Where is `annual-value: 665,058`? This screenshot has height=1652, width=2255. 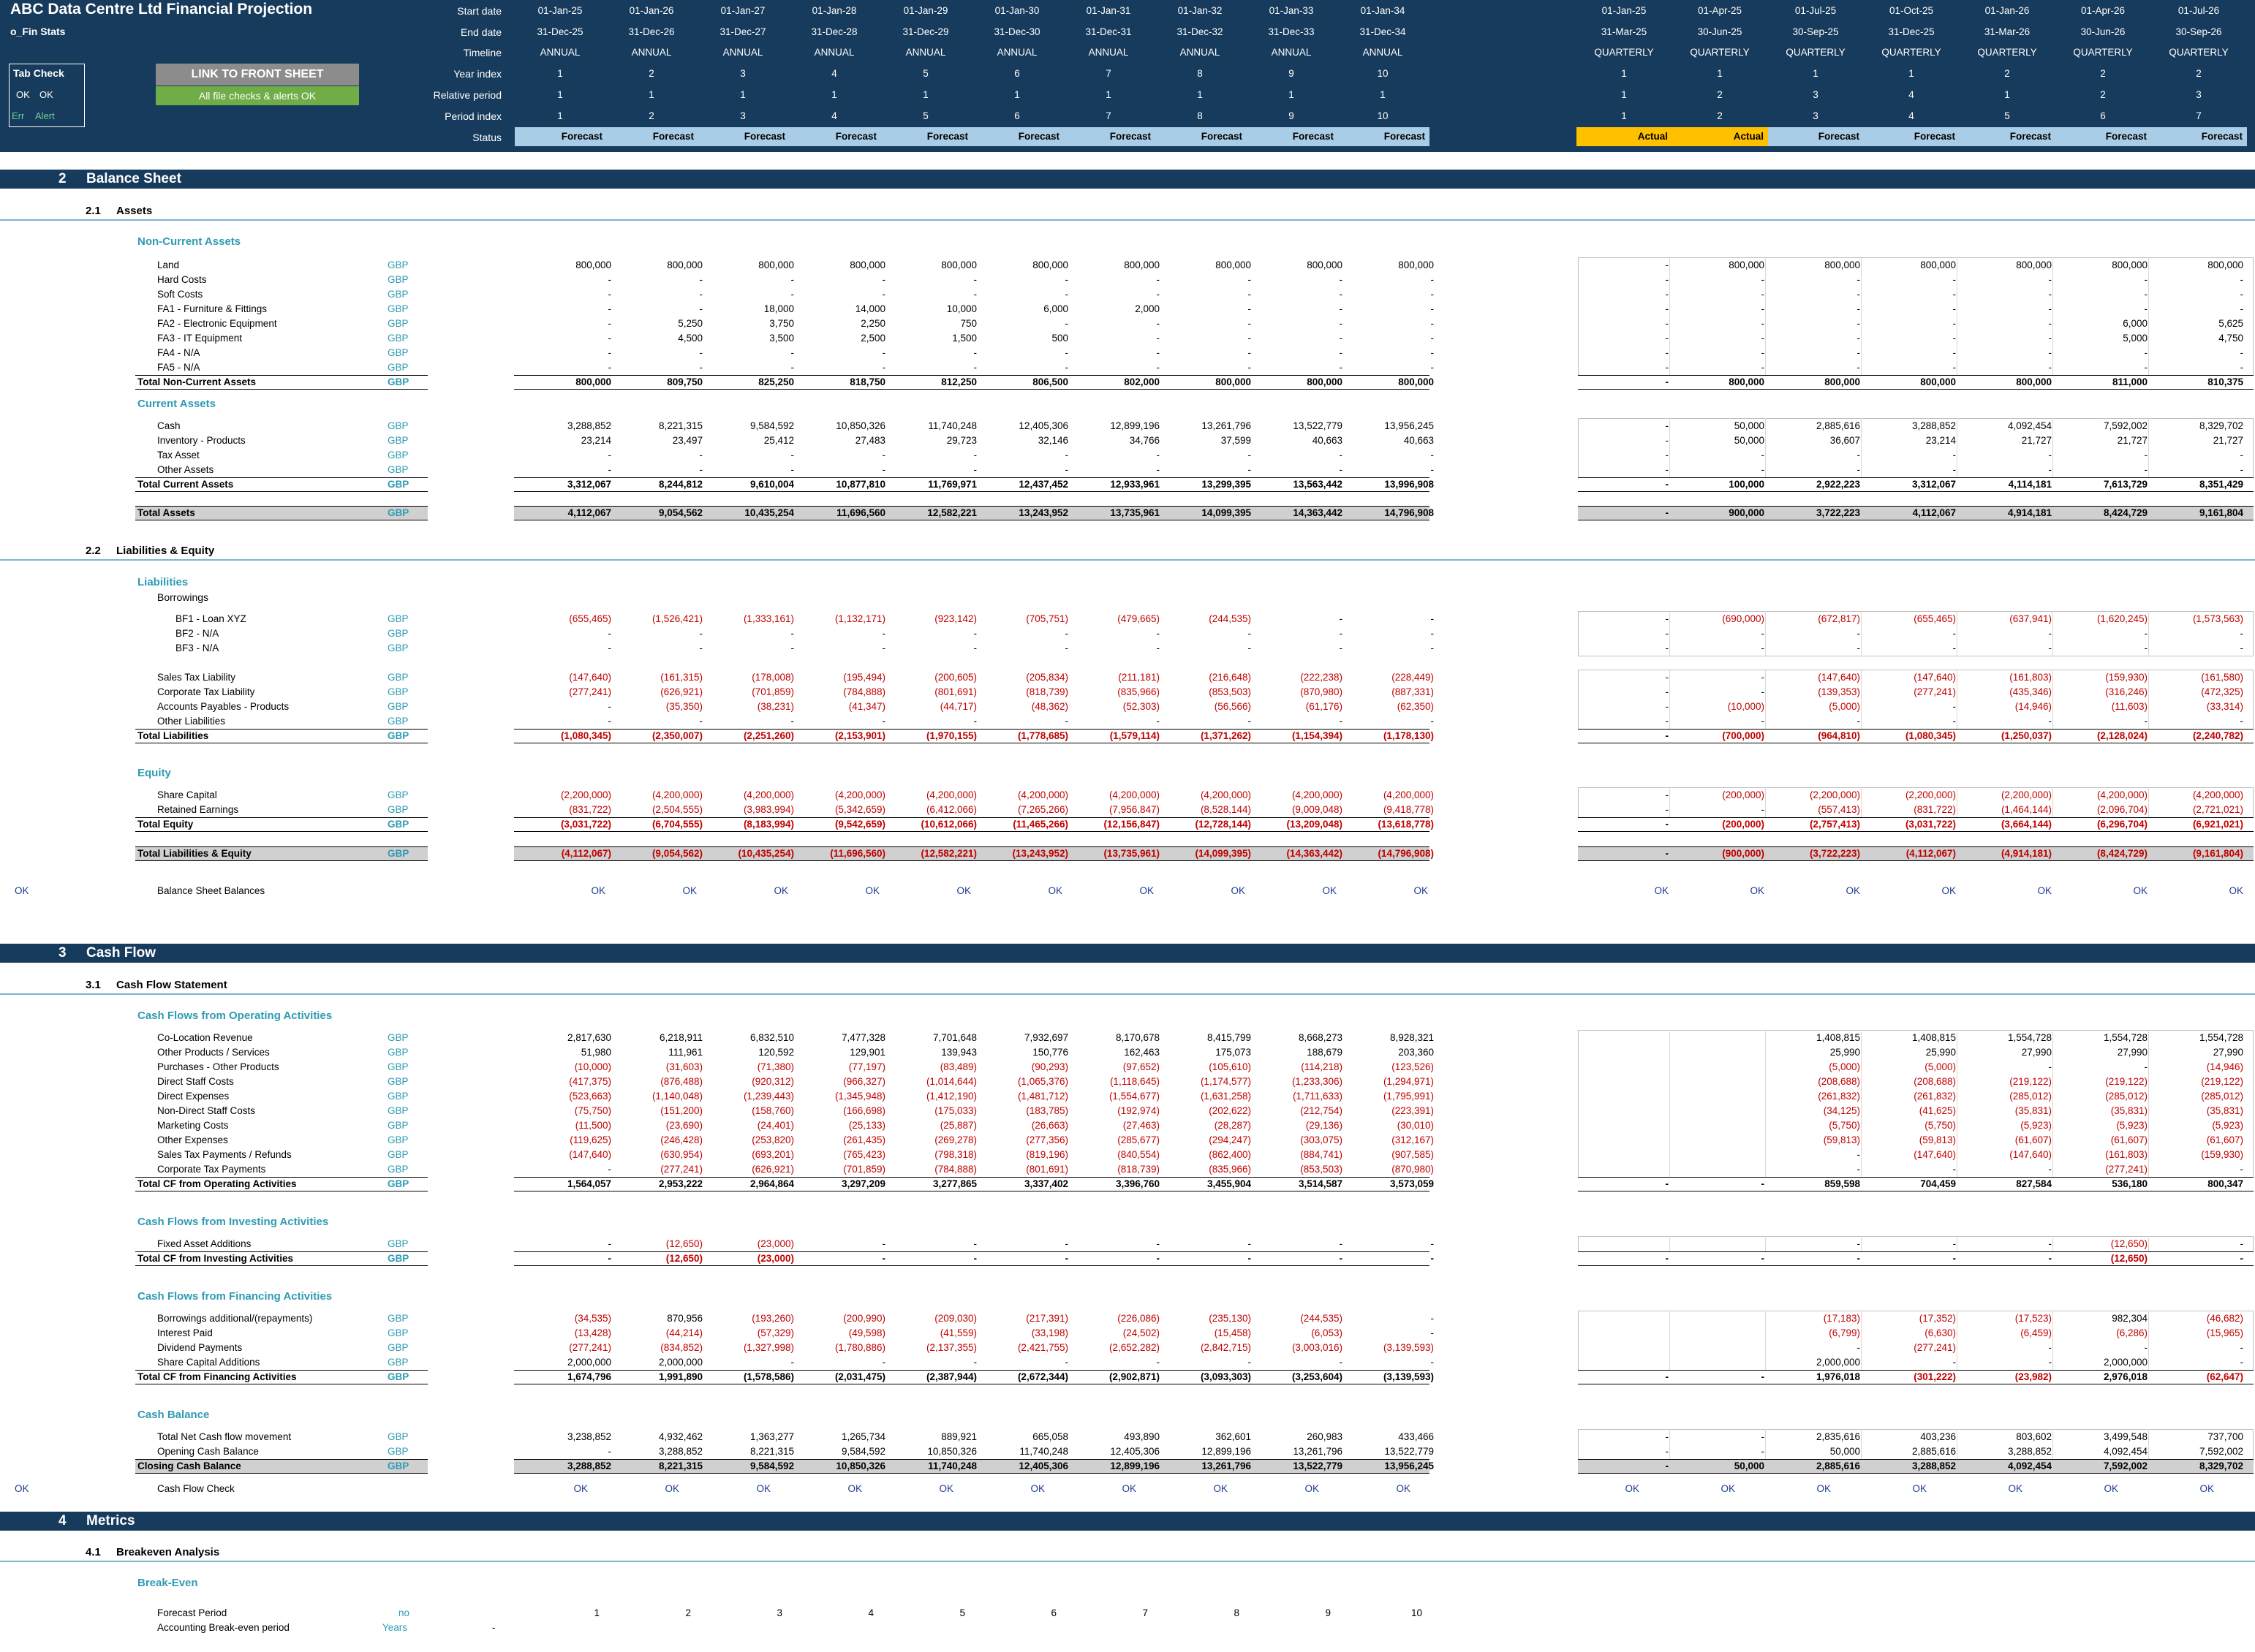 annual-value: 665,058 is located at coordinates (1050, 1437).